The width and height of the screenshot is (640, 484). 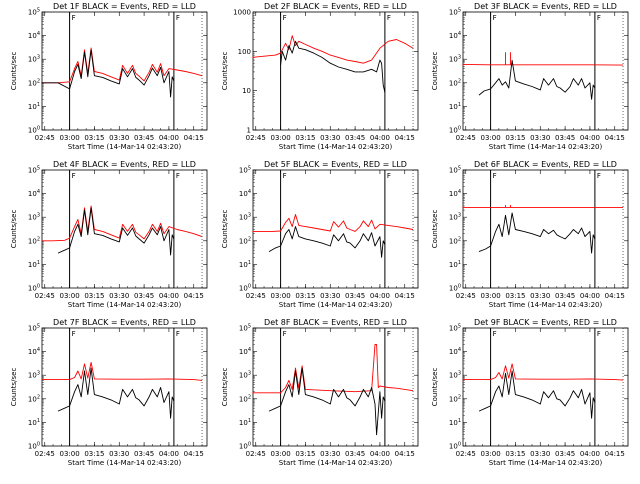 I want to click on chart-title: Det 9F BLACK = Events, RED = LLD, so click(x=545, y=322).